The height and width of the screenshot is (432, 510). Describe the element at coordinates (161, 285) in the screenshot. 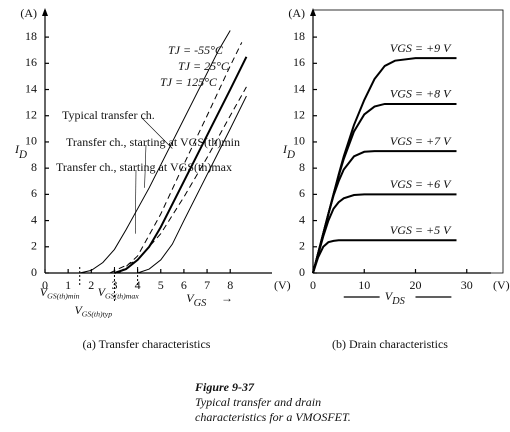

I see `x-tick-label: 5` at that location.